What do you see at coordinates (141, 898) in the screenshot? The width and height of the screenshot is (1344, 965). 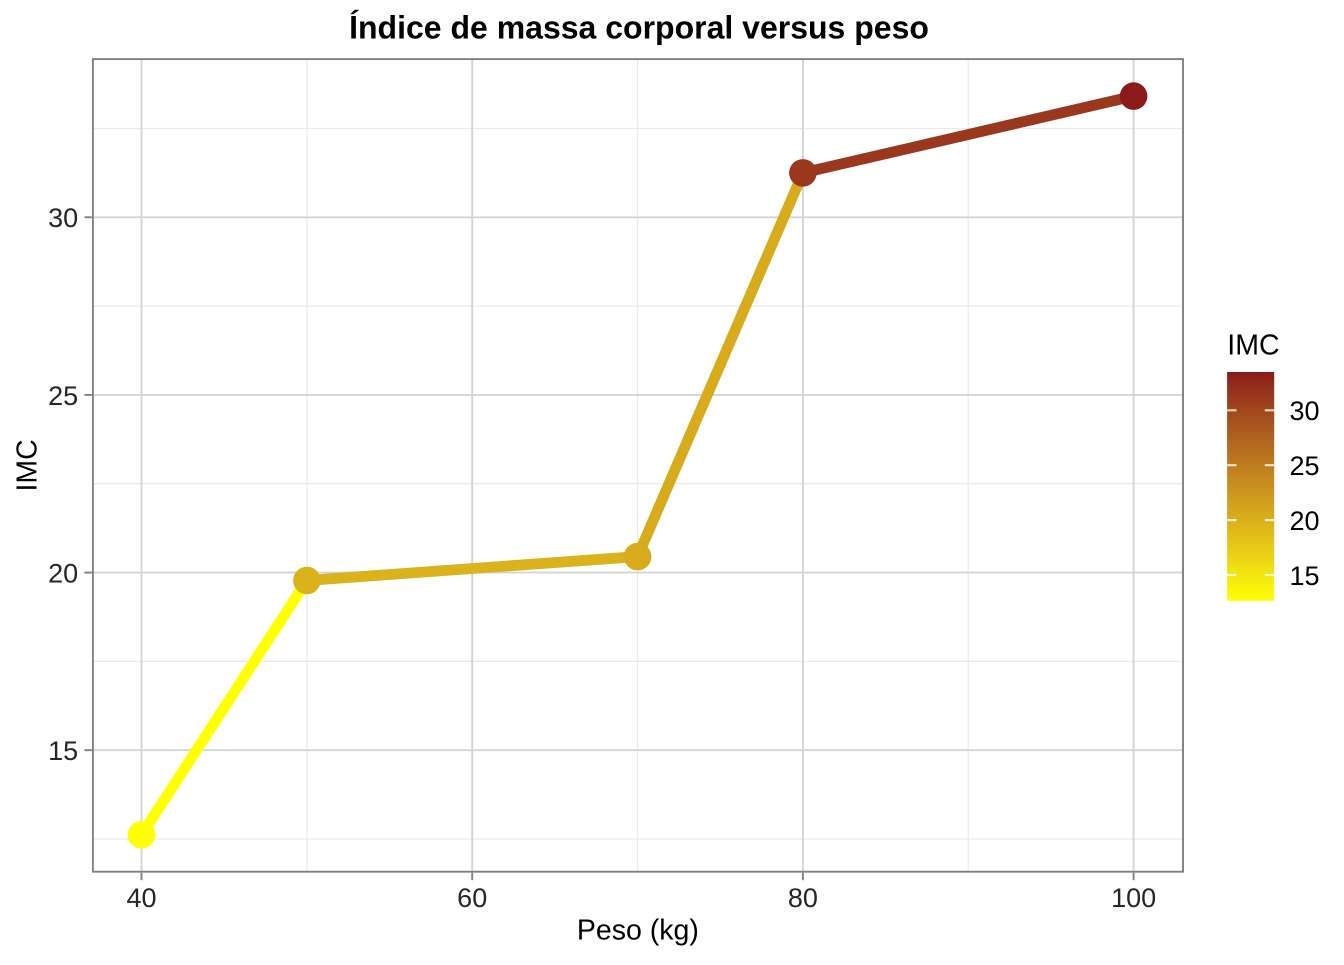 I see `svg-text: 40` at bounding box center [141, 898].